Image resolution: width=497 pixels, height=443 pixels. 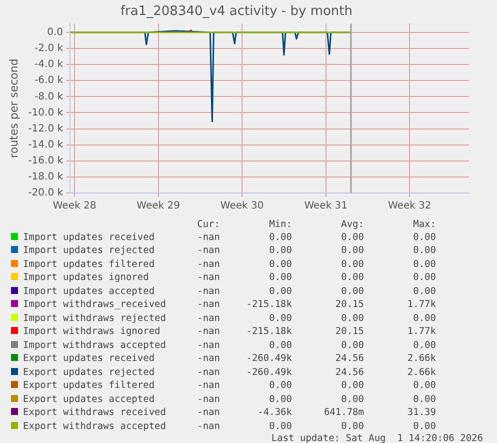 I want to click on legend-label: Import updates accepted, so click(x=89, y=291).